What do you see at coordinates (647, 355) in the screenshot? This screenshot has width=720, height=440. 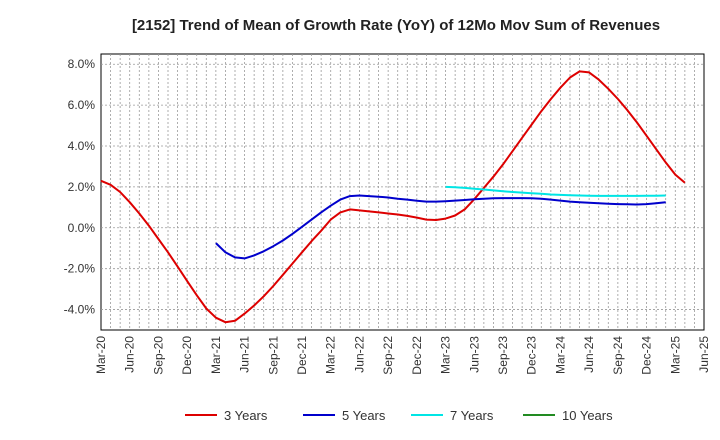 I see `x-tick-label: Dec-24` at bounding box center [647, 355].